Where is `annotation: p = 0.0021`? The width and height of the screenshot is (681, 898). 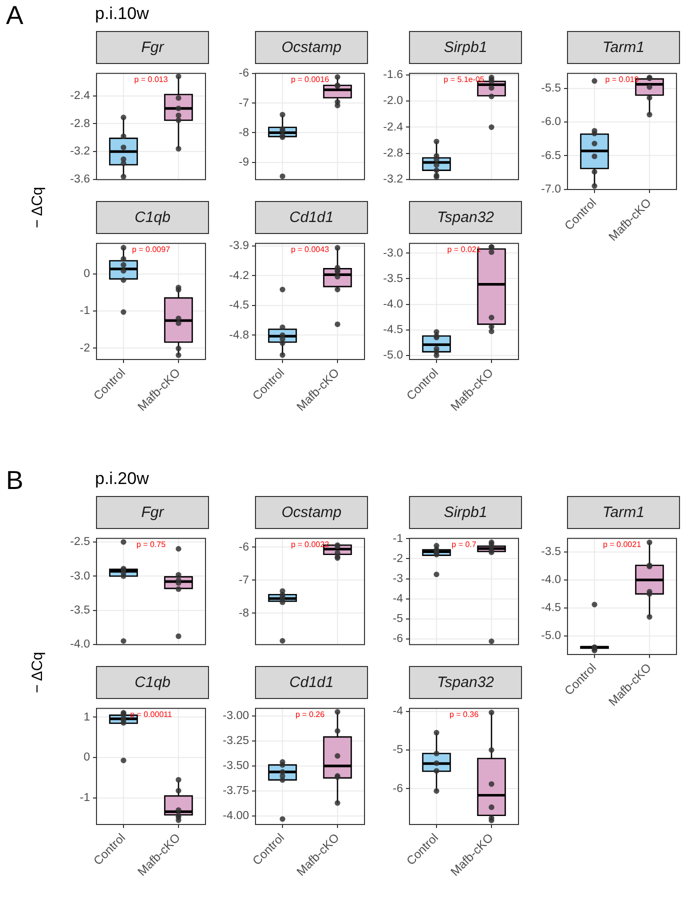 annotation: p = 0.0021 is located at coordinates (622, 545).